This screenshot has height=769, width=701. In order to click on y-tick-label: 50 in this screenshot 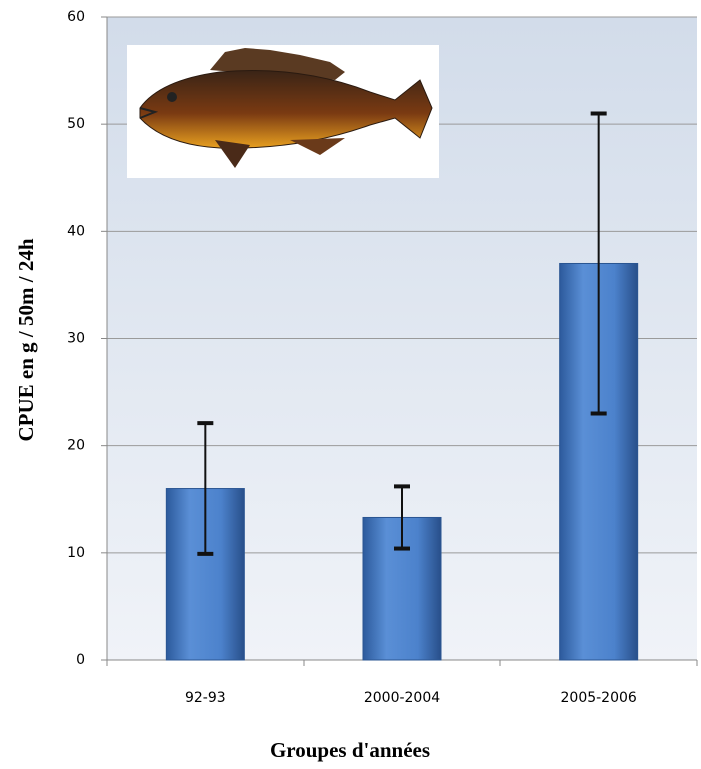, I will do `click(76, 124)`.